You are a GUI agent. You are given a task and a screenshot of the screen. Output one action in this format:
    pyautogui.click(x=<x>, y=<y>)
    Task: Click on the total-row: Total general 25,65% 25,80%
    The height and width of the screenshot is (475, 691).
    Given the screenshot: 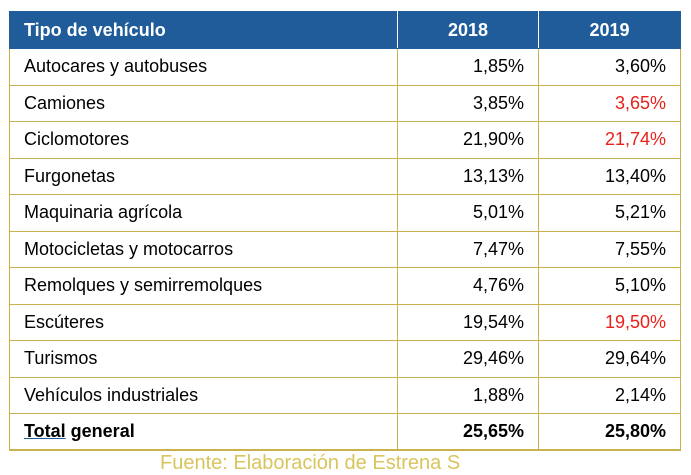 What is the action you would take?
    pyautogui.click(x=345, y=432)
    